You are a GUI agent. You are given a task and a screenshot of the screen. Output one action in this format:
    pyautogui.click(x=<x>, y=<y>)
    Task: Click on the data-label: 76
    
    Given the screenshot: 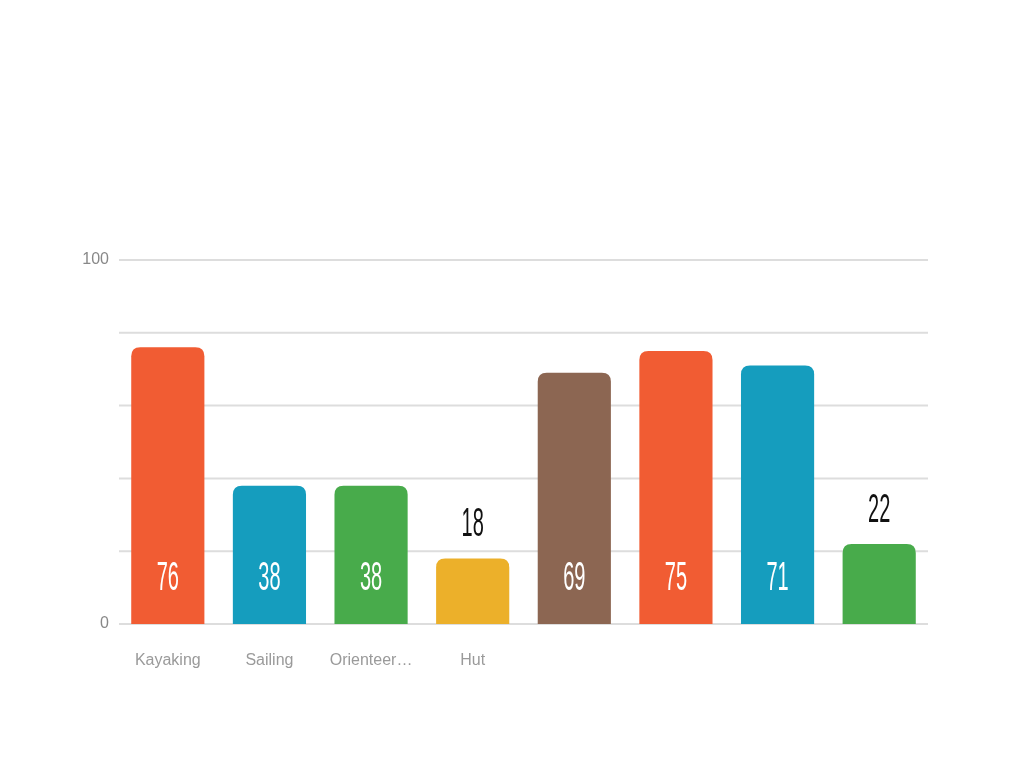 What is the action you would take?
    pyautogui.click(x=167, y=576)
    